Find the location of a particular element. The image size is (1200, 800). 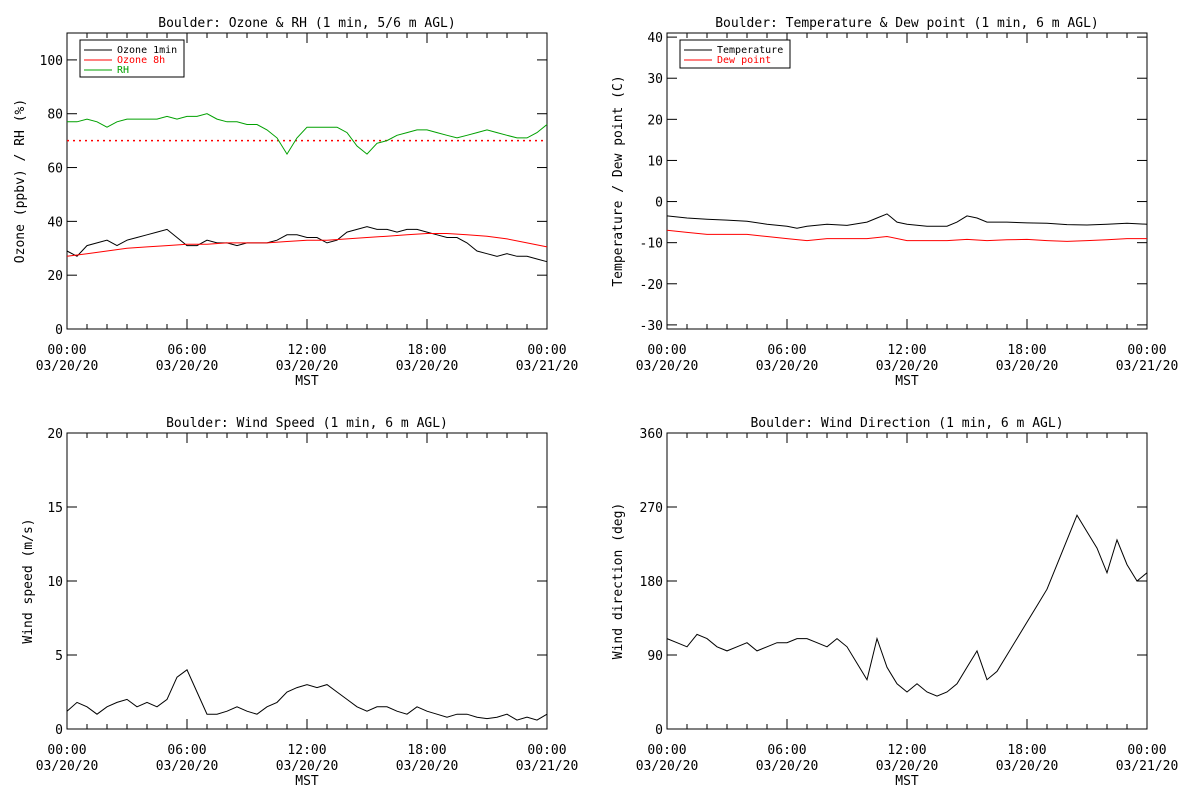

series-line-ozone-8h is located at coordinates (307, 245).